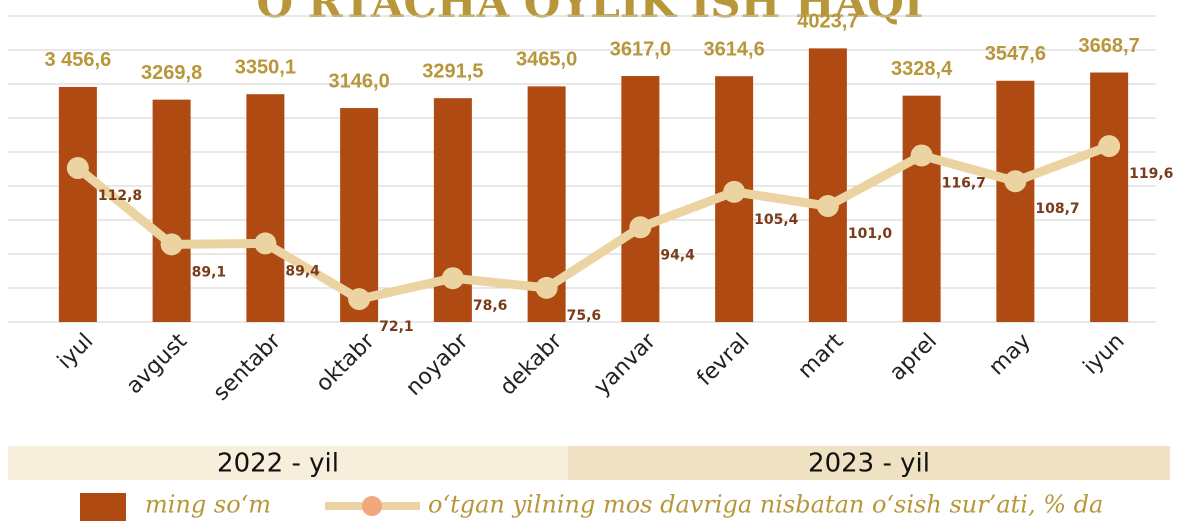 The image size is (1177, 523). Describe the element at coordinates (723, 360) in the screenshot. I see `x-tick-label: fevral` at that location.